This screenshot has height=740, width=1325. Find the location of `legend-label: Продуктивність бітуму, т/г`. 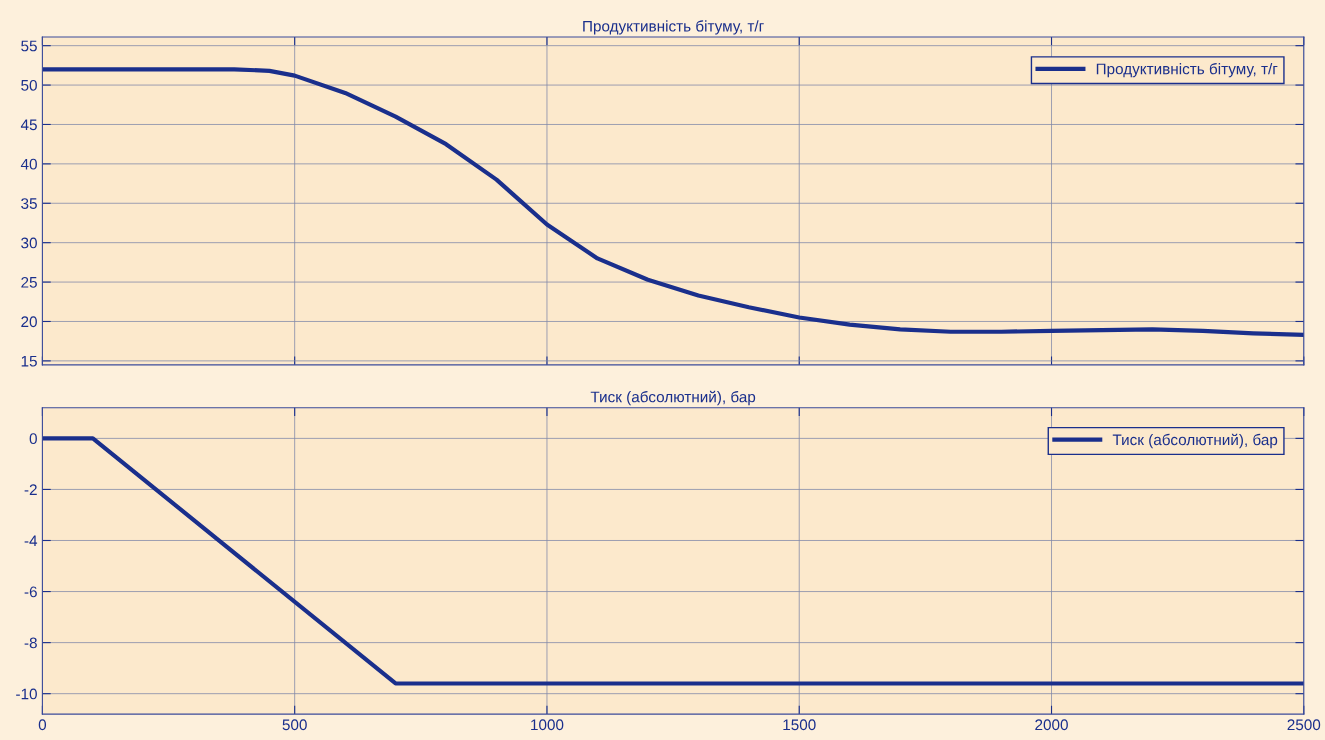

legend-label: Продуктивність бітуму, т/г is located at coordinates (1187, 70).